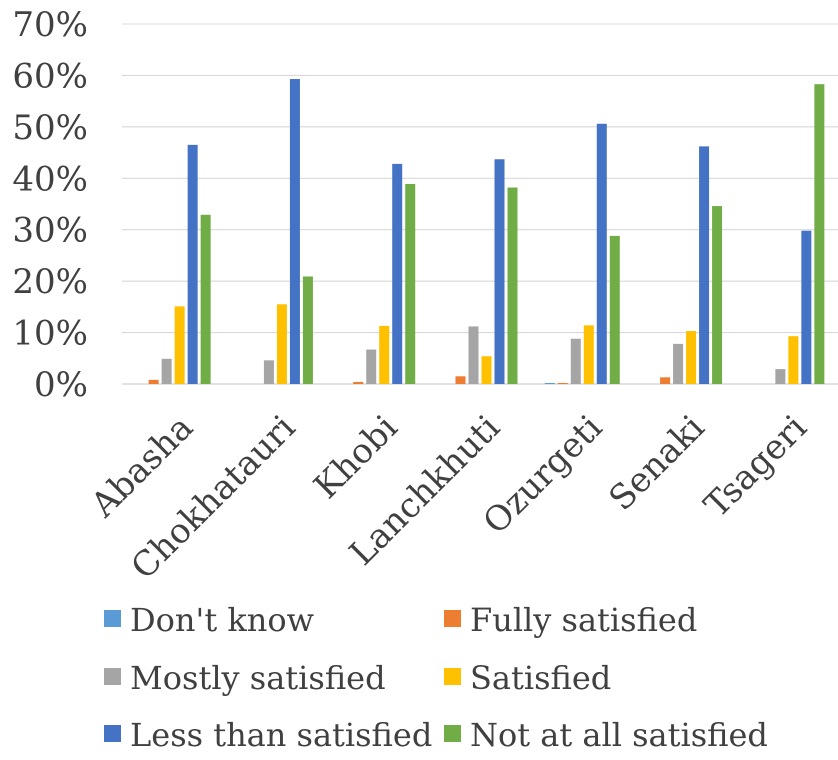  What do you see at coordinates (50, 231) in the screenshot?
I see `y-tick-label: 30%` at bounding box center [50, 231].